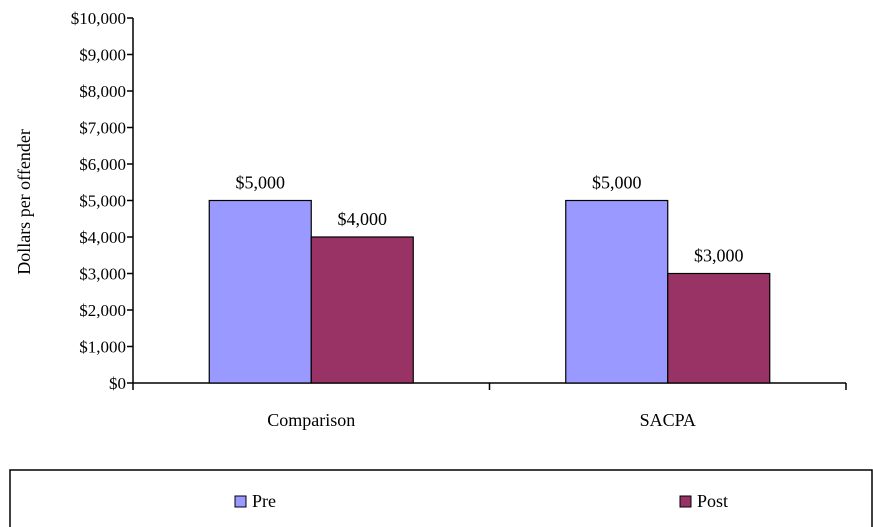 The width and height of the screenshot is (873, 527). Describe the element at coordinates (102, 164) in the screenshot. I see `y-tick-label: $6,000` at that location.